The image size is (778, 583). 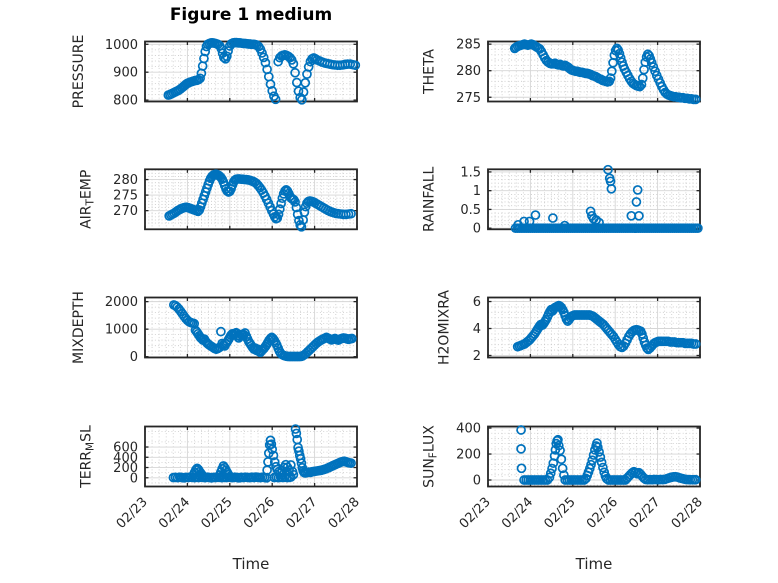 What do you see at coordinates (88, 199) in the screenshot?
I see `ylabel-AIR_TEMP: AIRTEMP` at bounding box center [88, 199].